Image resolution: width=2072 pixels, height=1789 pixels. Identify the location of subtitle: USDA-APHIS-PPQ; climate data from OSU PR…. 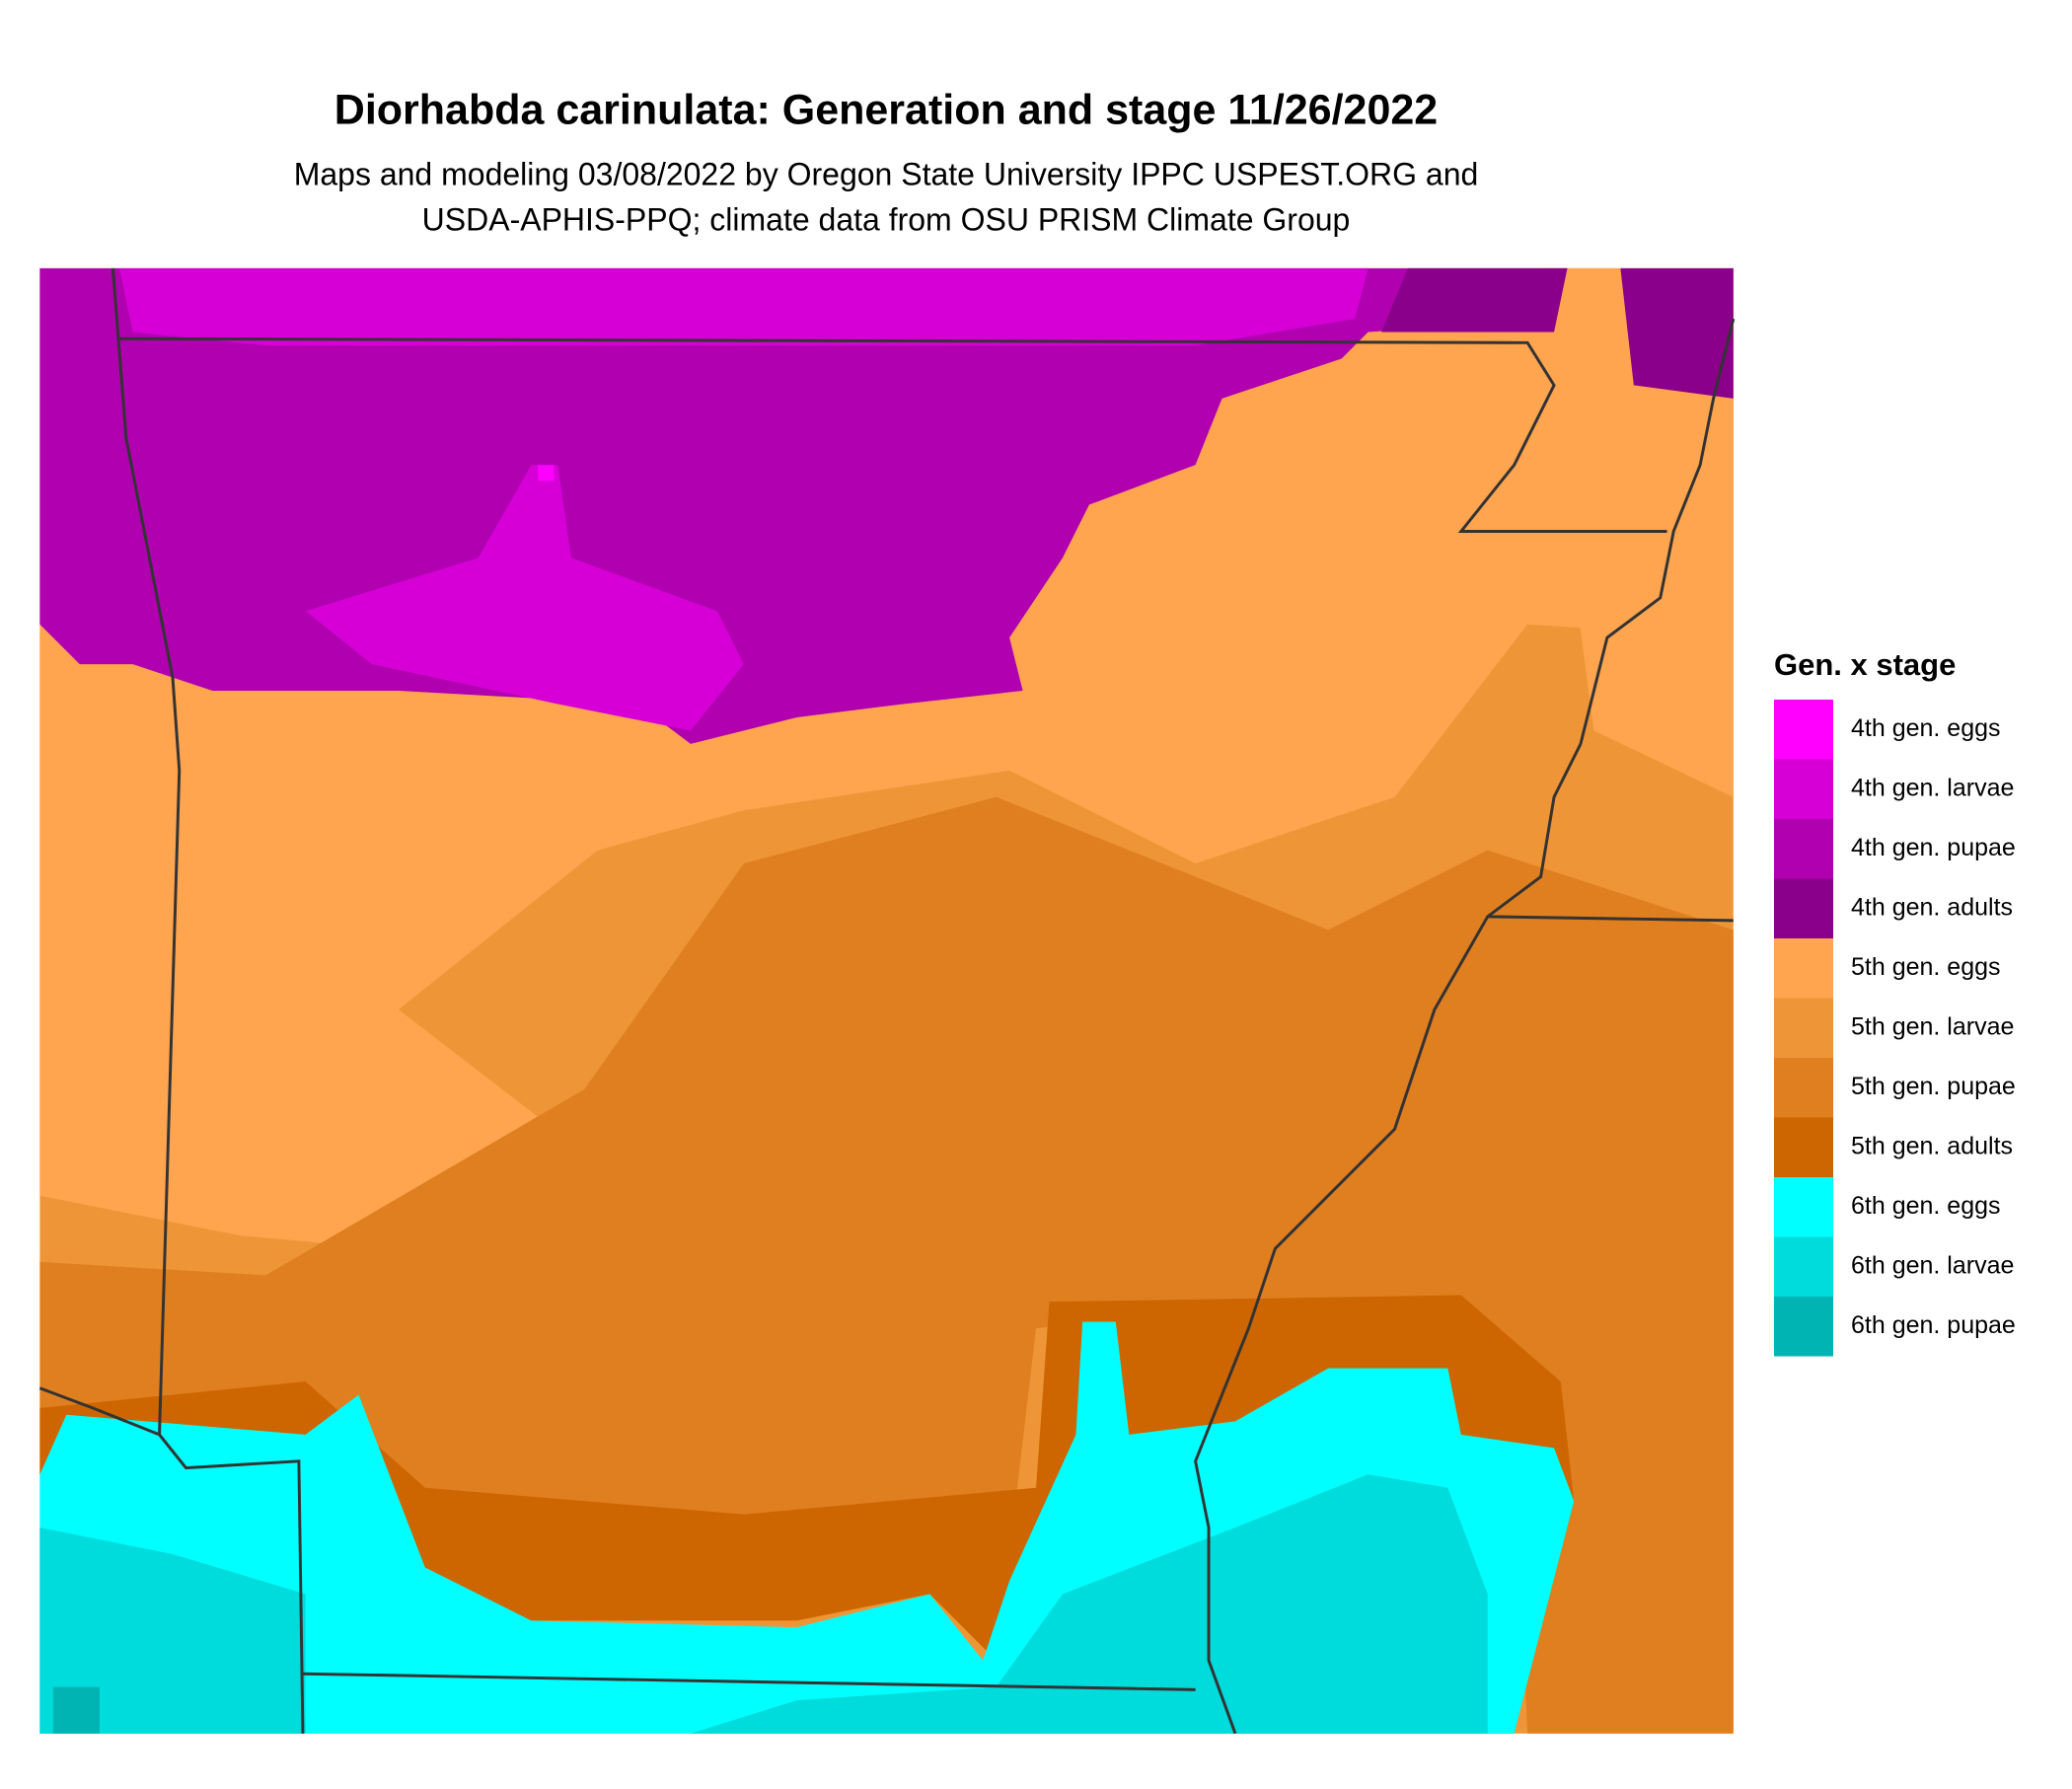
(887, 219).